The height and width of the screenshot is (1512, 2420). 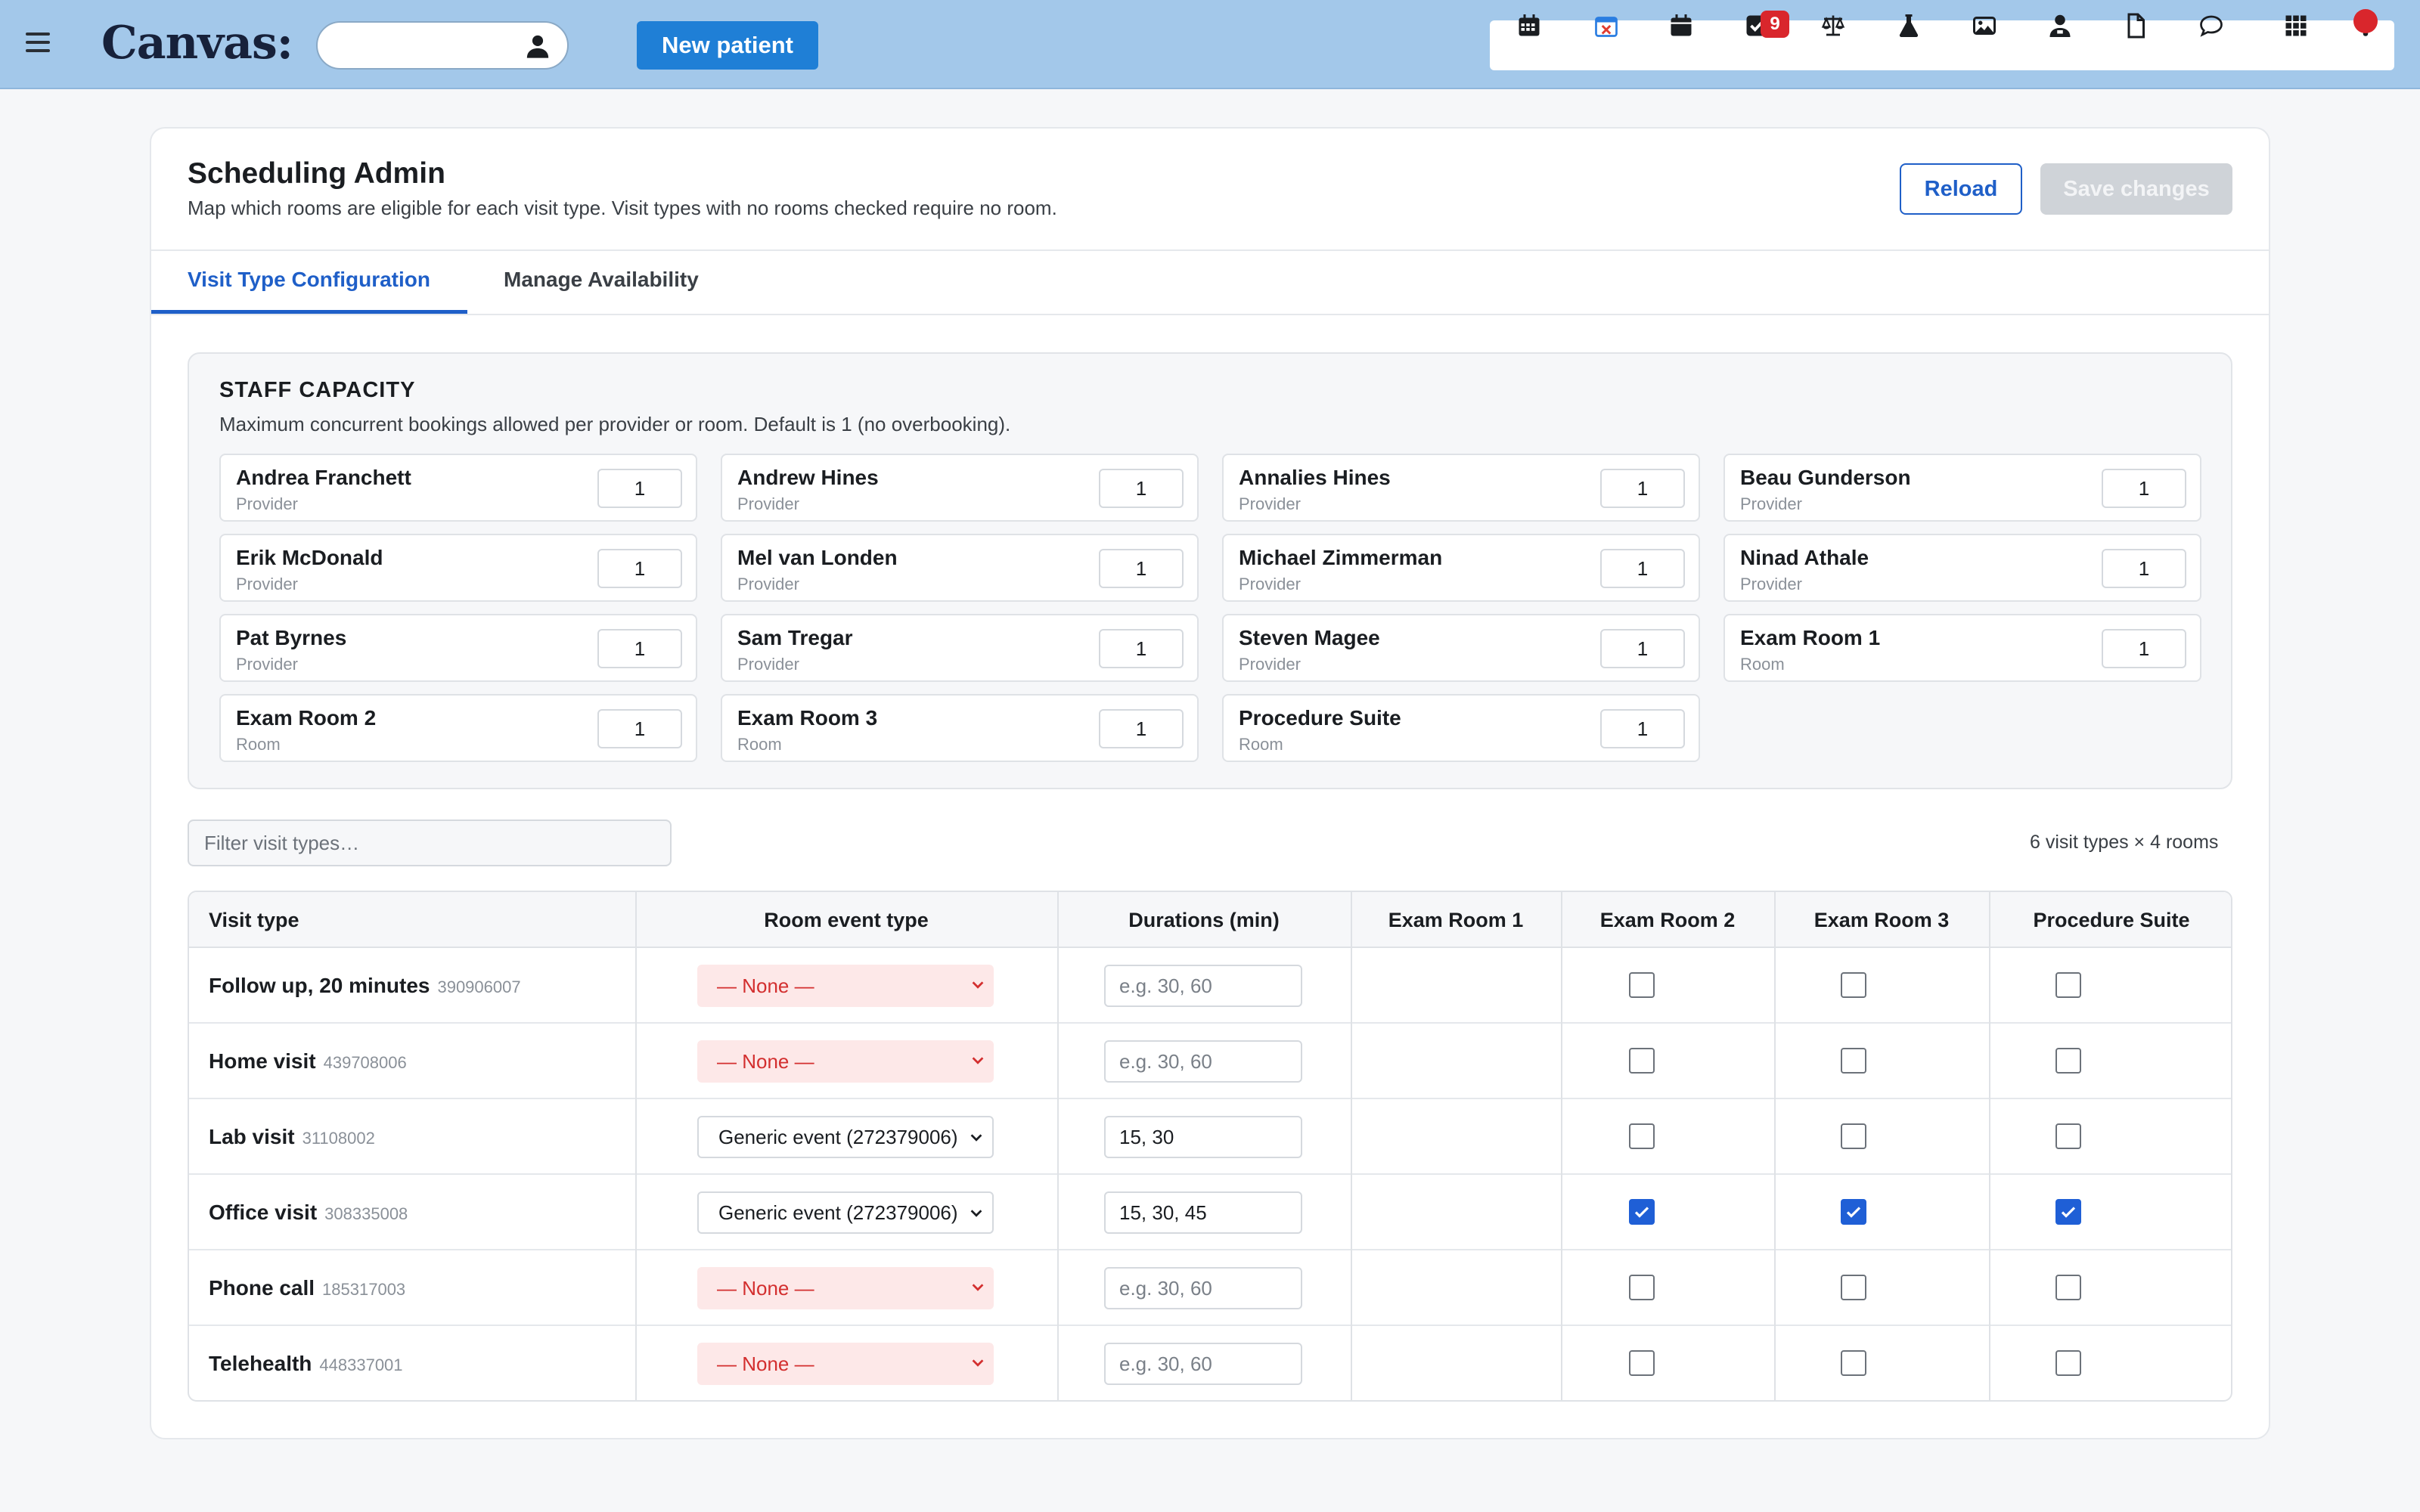 I want to click on visit-type-label: Home visit, so click(x=262, y=1061).